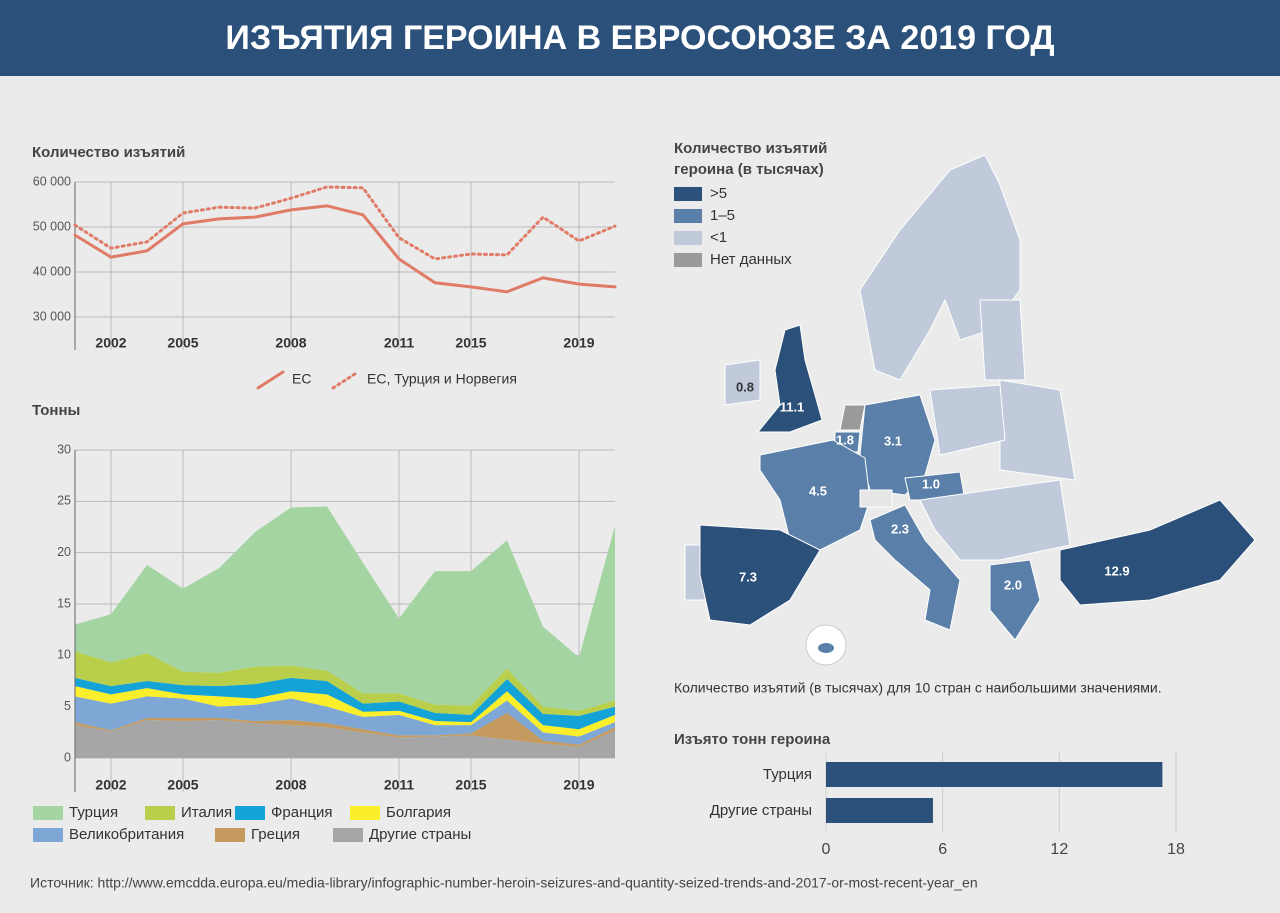  Describe the element at coordinates (67, 706) in the screenshot. I see `y-tick-label: 5` at that location.